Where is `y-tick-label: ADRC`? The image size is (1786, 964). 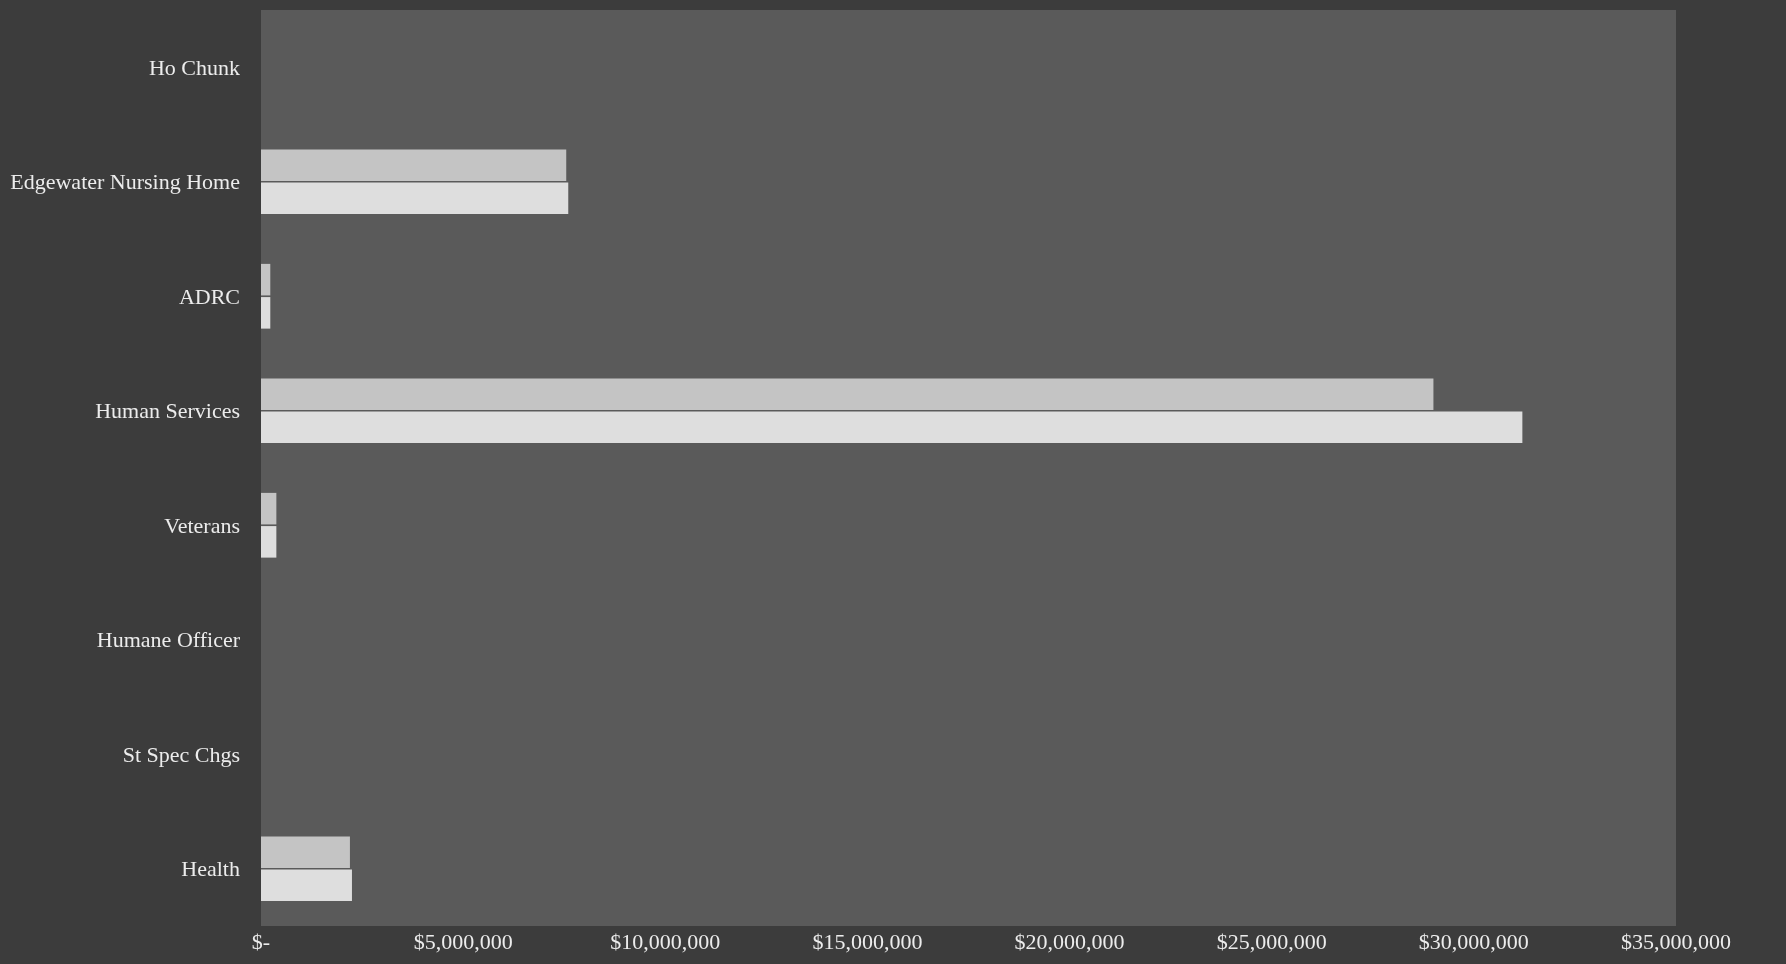 y-tick-label: ADRC is located at coordinates (209, 296).